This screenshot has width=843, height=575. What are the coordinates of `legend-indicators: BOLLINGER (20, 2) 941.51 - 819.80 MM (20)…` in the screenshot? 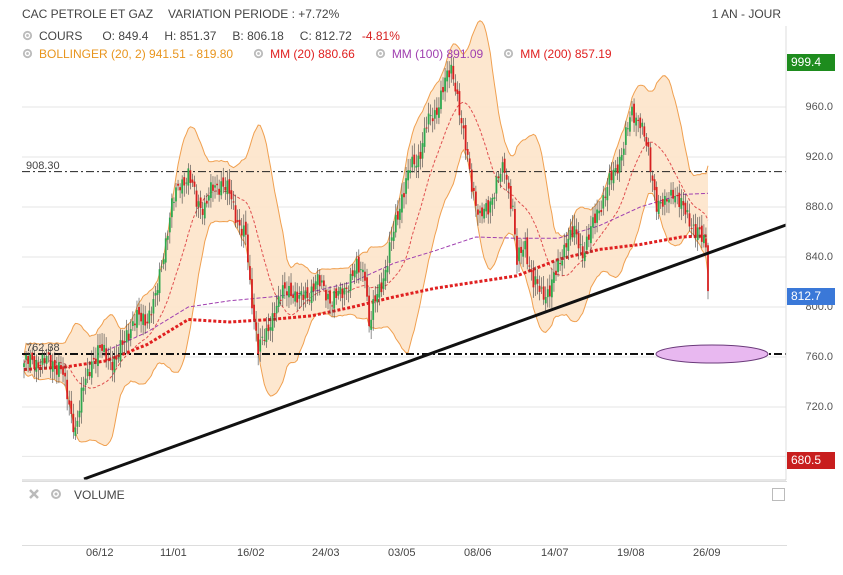 It's located at (319, 54).